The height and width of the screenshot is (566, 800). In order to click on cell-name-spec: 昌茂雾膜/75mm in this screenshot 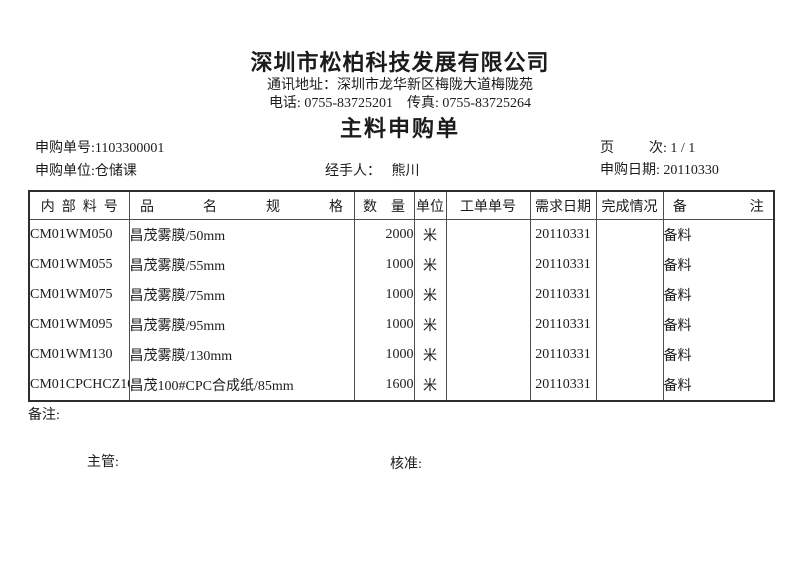, I will do `click(241, 295)`.